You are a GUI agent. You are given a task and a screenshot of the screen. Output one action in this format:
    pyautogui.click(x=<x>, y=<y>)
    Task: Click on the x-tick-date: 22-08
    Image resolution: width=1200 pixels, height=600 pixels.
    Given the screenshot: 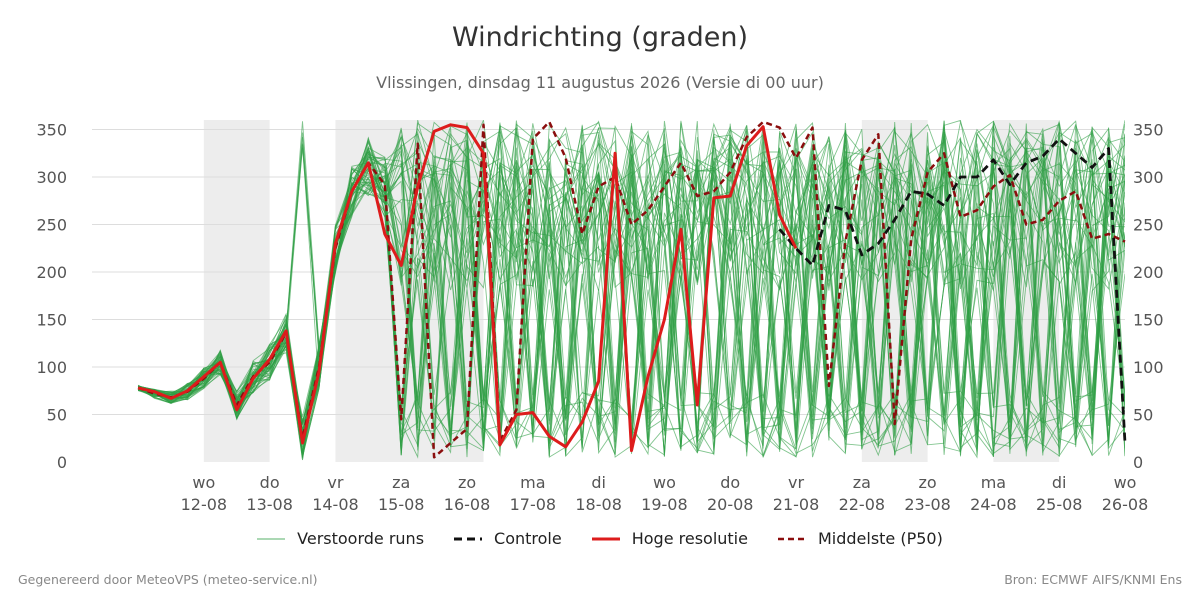 What is the action you would take?
    pyautogui.click(x=862, y=504)
    